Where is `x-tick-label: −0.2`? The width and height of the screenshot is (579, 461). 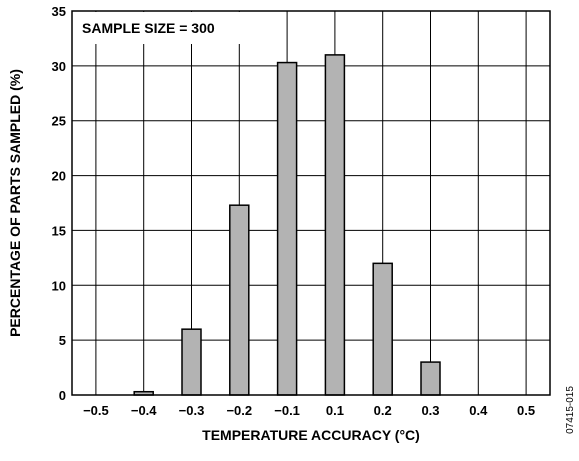 x-tick-label: −0.2 is located at coordinates (239, 410).